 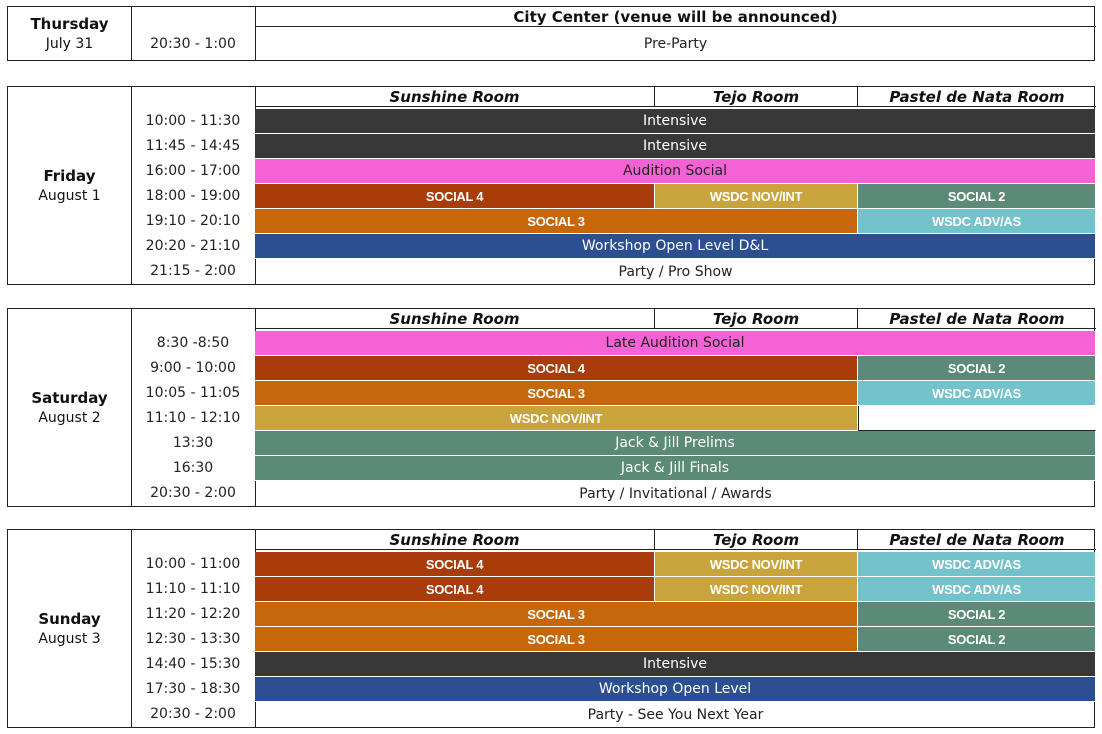 What do you see at coordinates (69, 175) in the screenshot?
I see `day-name: Friday` at bounding box center [69, 175].